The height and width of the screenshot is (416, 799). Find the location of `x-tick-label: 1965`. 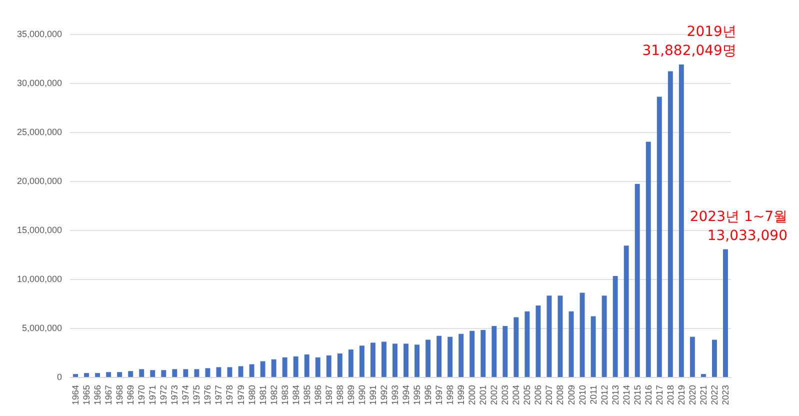

x-tick-label: 1965 is located at coordinates (87, 395).